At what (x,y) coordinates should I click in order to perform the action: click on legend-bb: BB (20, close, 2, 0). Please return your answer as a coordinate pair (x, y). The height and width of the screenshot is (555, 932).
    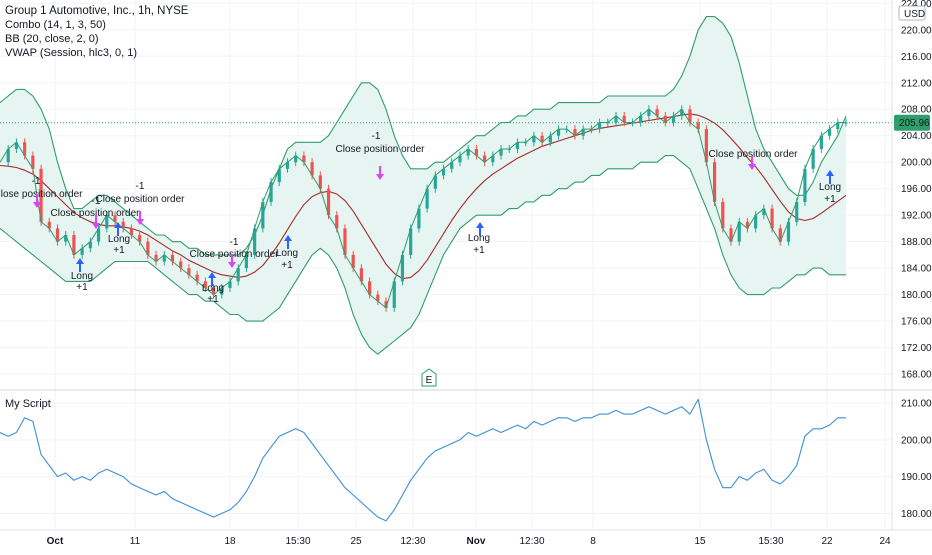
    Looking at the image, I should click on (52, 39).